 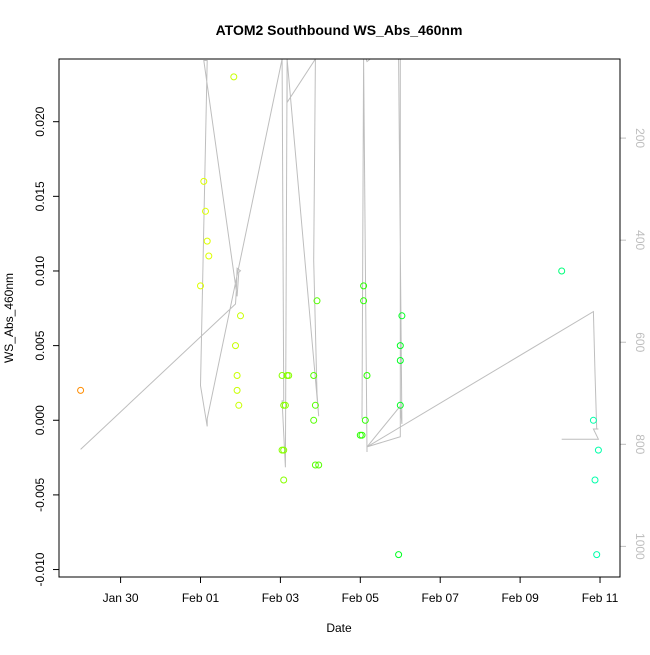 What do you see at coordinates (40, 345) in the screenshot?
I see `y-tick-label: 0.005` at bounding box center [40, 345].